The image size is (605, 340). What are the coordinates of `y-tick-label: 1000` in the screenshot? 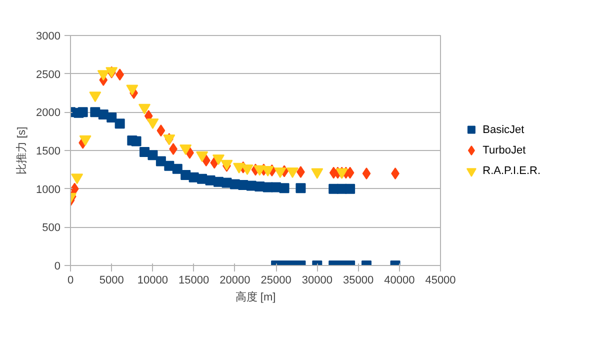 It's located at (48, 190).